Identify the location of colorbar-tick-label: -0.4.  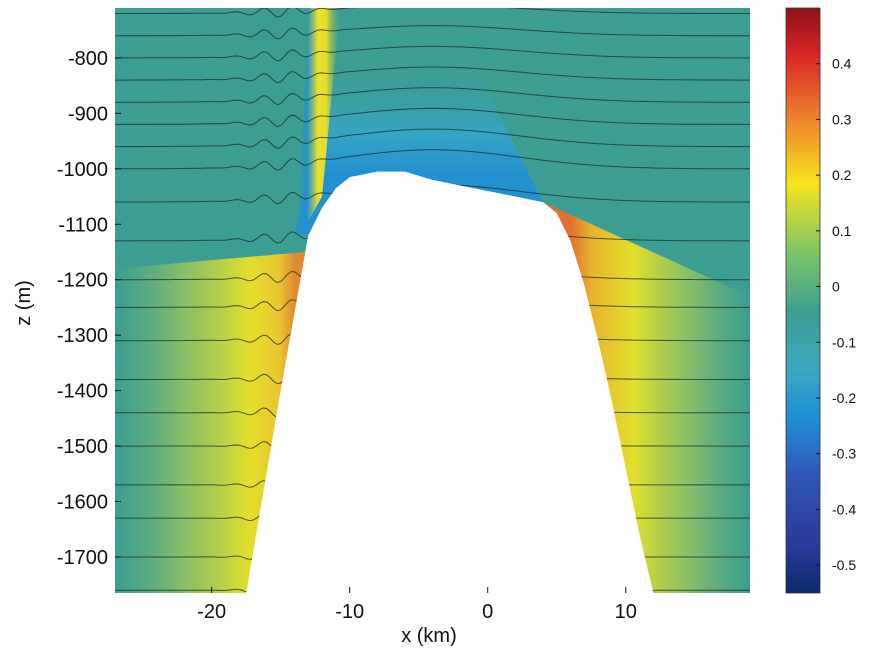
(844, 509).